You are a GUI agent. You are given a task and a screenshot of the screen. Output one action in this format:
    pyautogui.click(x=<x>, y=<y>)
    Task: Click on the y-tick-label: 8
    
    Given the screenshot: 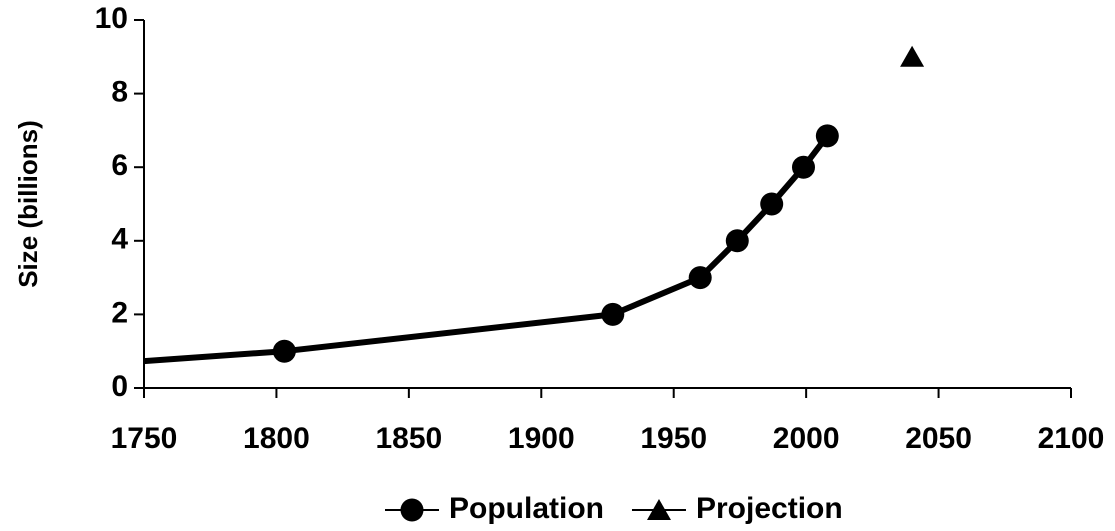 What is the action you would take?
    pyautogui.click(x=119, y=92)
    